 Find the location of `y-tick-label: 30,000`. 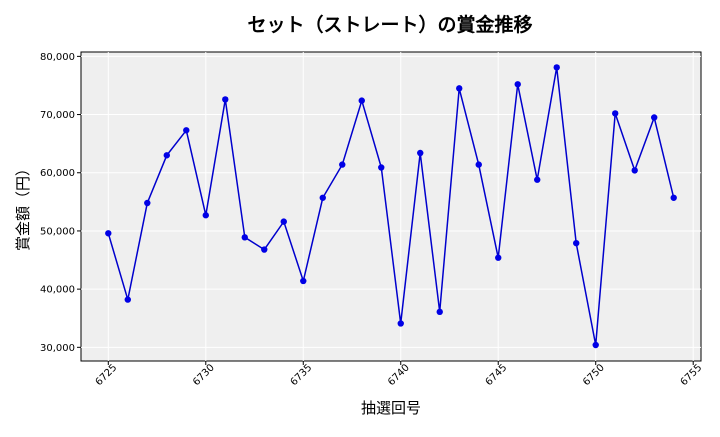

y-tick-label: 30,000 is located at coordinates (57, 348).